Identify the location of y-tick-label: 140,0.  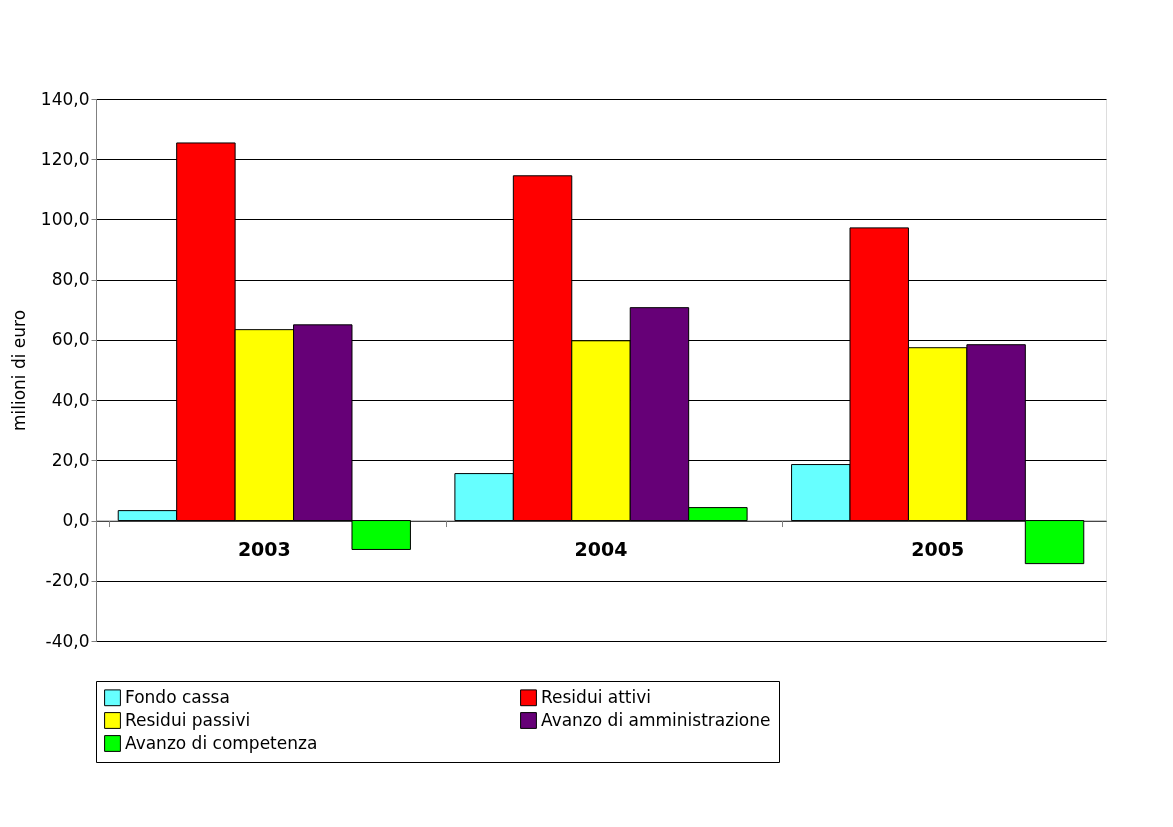
(65, 98).